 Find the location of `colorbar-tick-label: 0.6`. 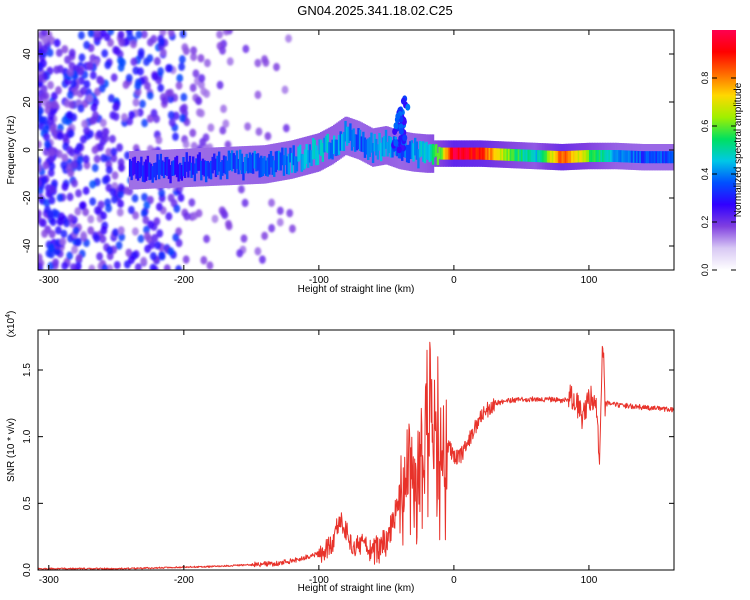

colorbar-tick-label: 0.6 is located at coordinates (705, 126).